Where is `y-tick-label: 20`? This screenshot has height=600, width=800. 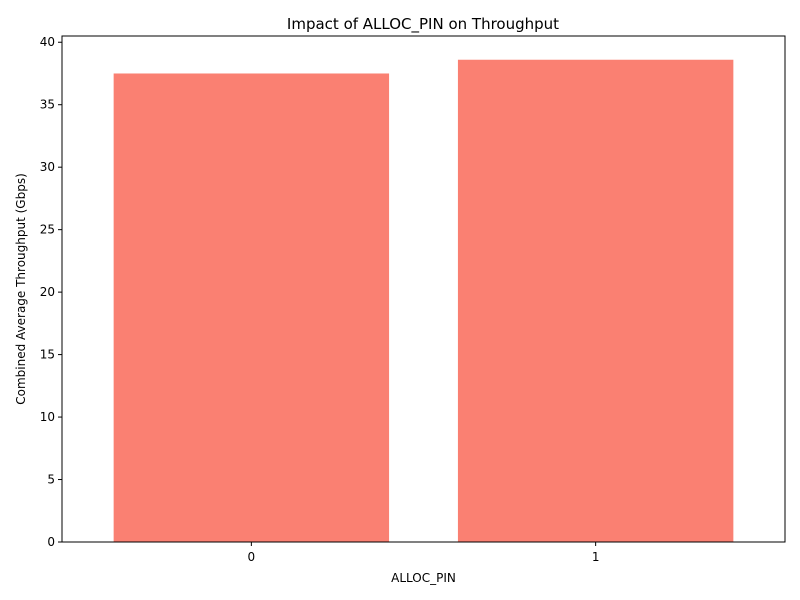 y-tick-label: 20 is located at coordinates (47, 292).